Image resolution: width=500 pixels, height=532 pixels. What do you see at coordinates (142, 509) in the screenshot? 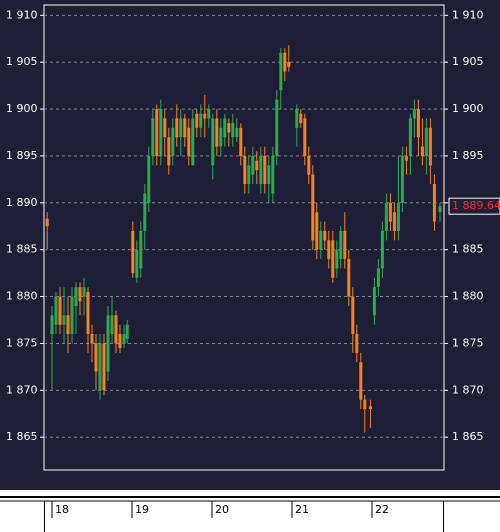
I see `x-tick-label: 19` at bounding box center [142, 509].